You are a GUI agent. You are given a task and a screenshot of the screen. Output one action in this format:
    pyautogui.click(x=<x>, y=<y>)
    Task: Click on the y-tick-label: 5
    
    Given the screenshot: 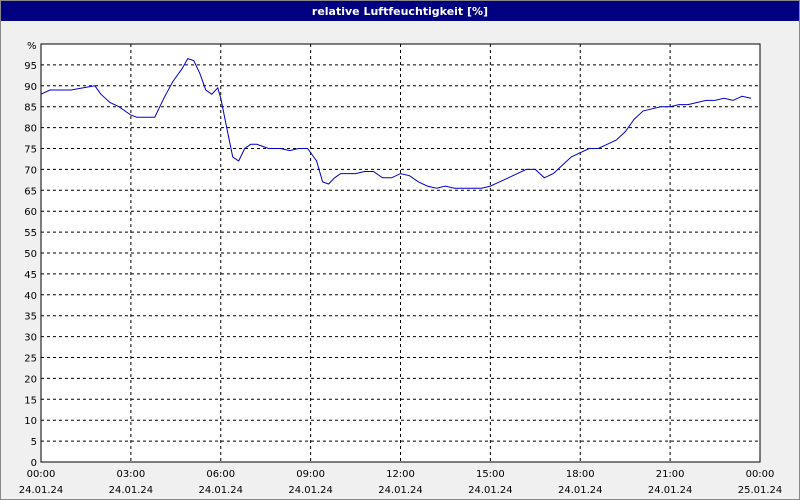 What is the action you would take?
    pyautogui.click(x=34, y=442)
    